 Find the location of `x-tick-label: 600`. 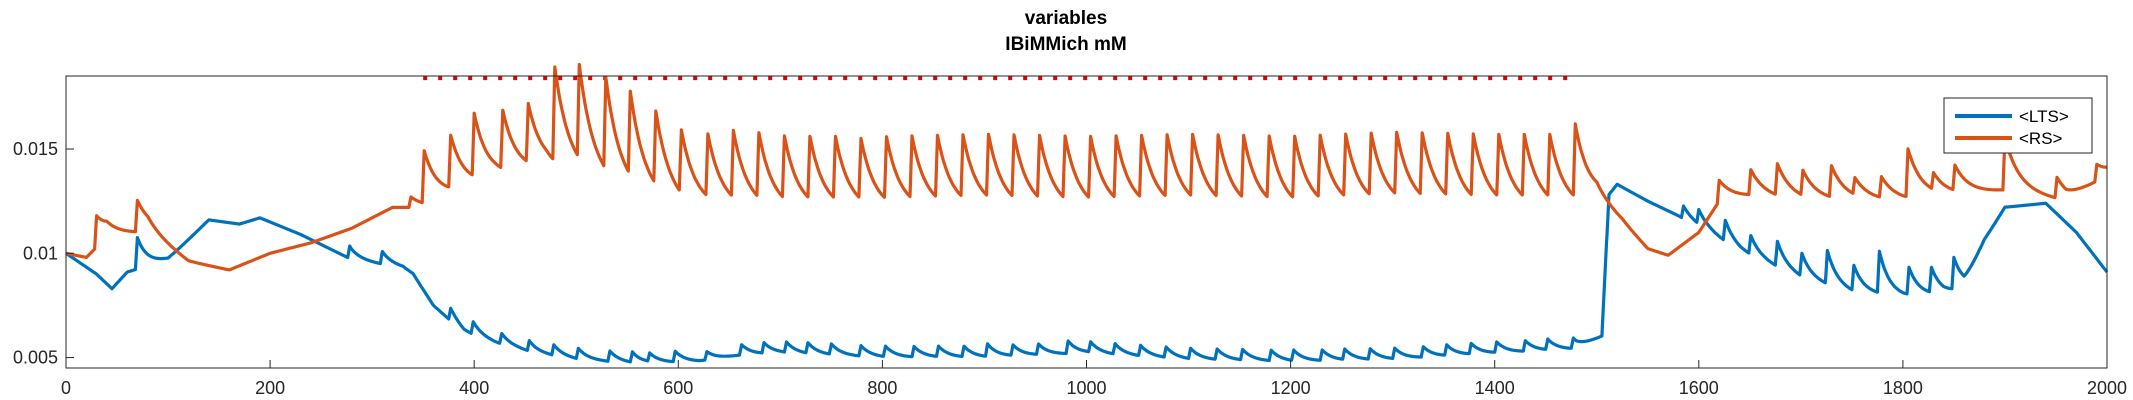

x-tick-label: 600 is located at coordinates (678, 388).